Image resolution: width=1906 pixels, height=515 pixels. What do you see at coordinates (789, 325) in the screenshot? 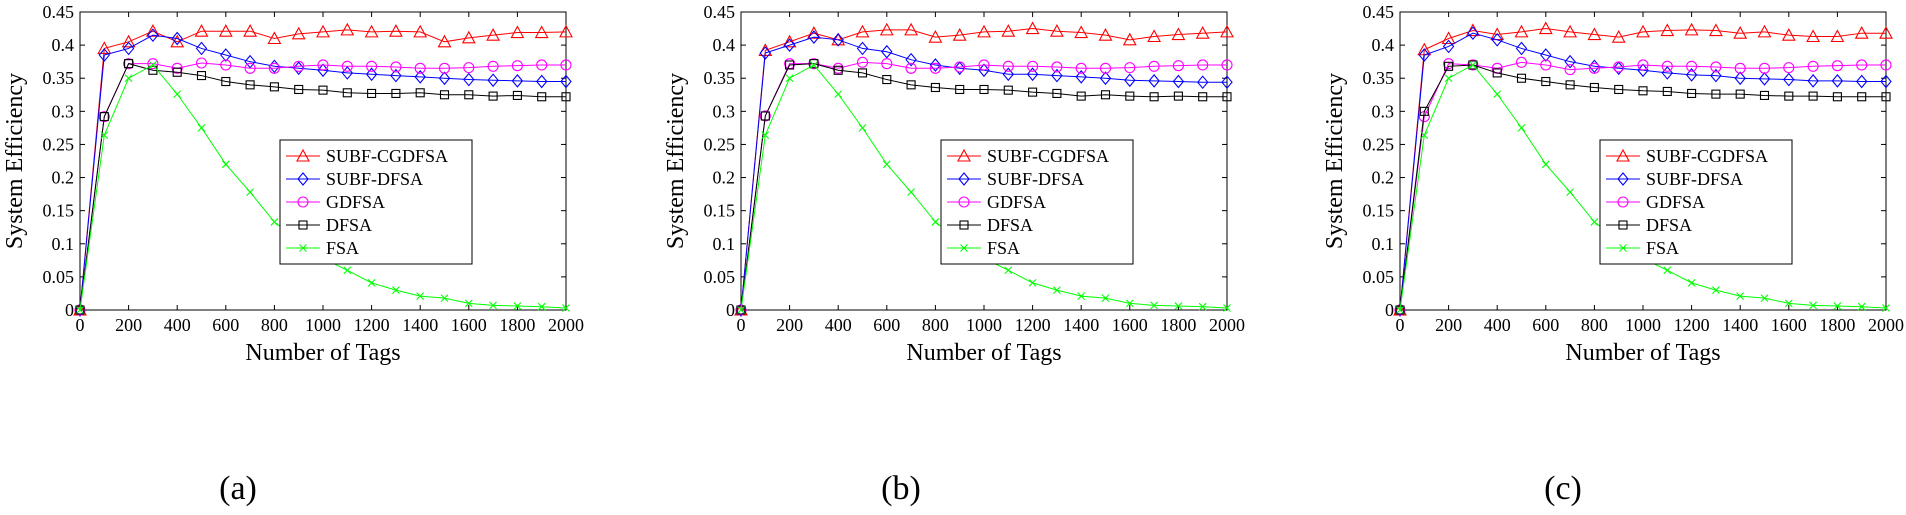
I see `x-tick-label: 200` at bounding box center [789, 325].